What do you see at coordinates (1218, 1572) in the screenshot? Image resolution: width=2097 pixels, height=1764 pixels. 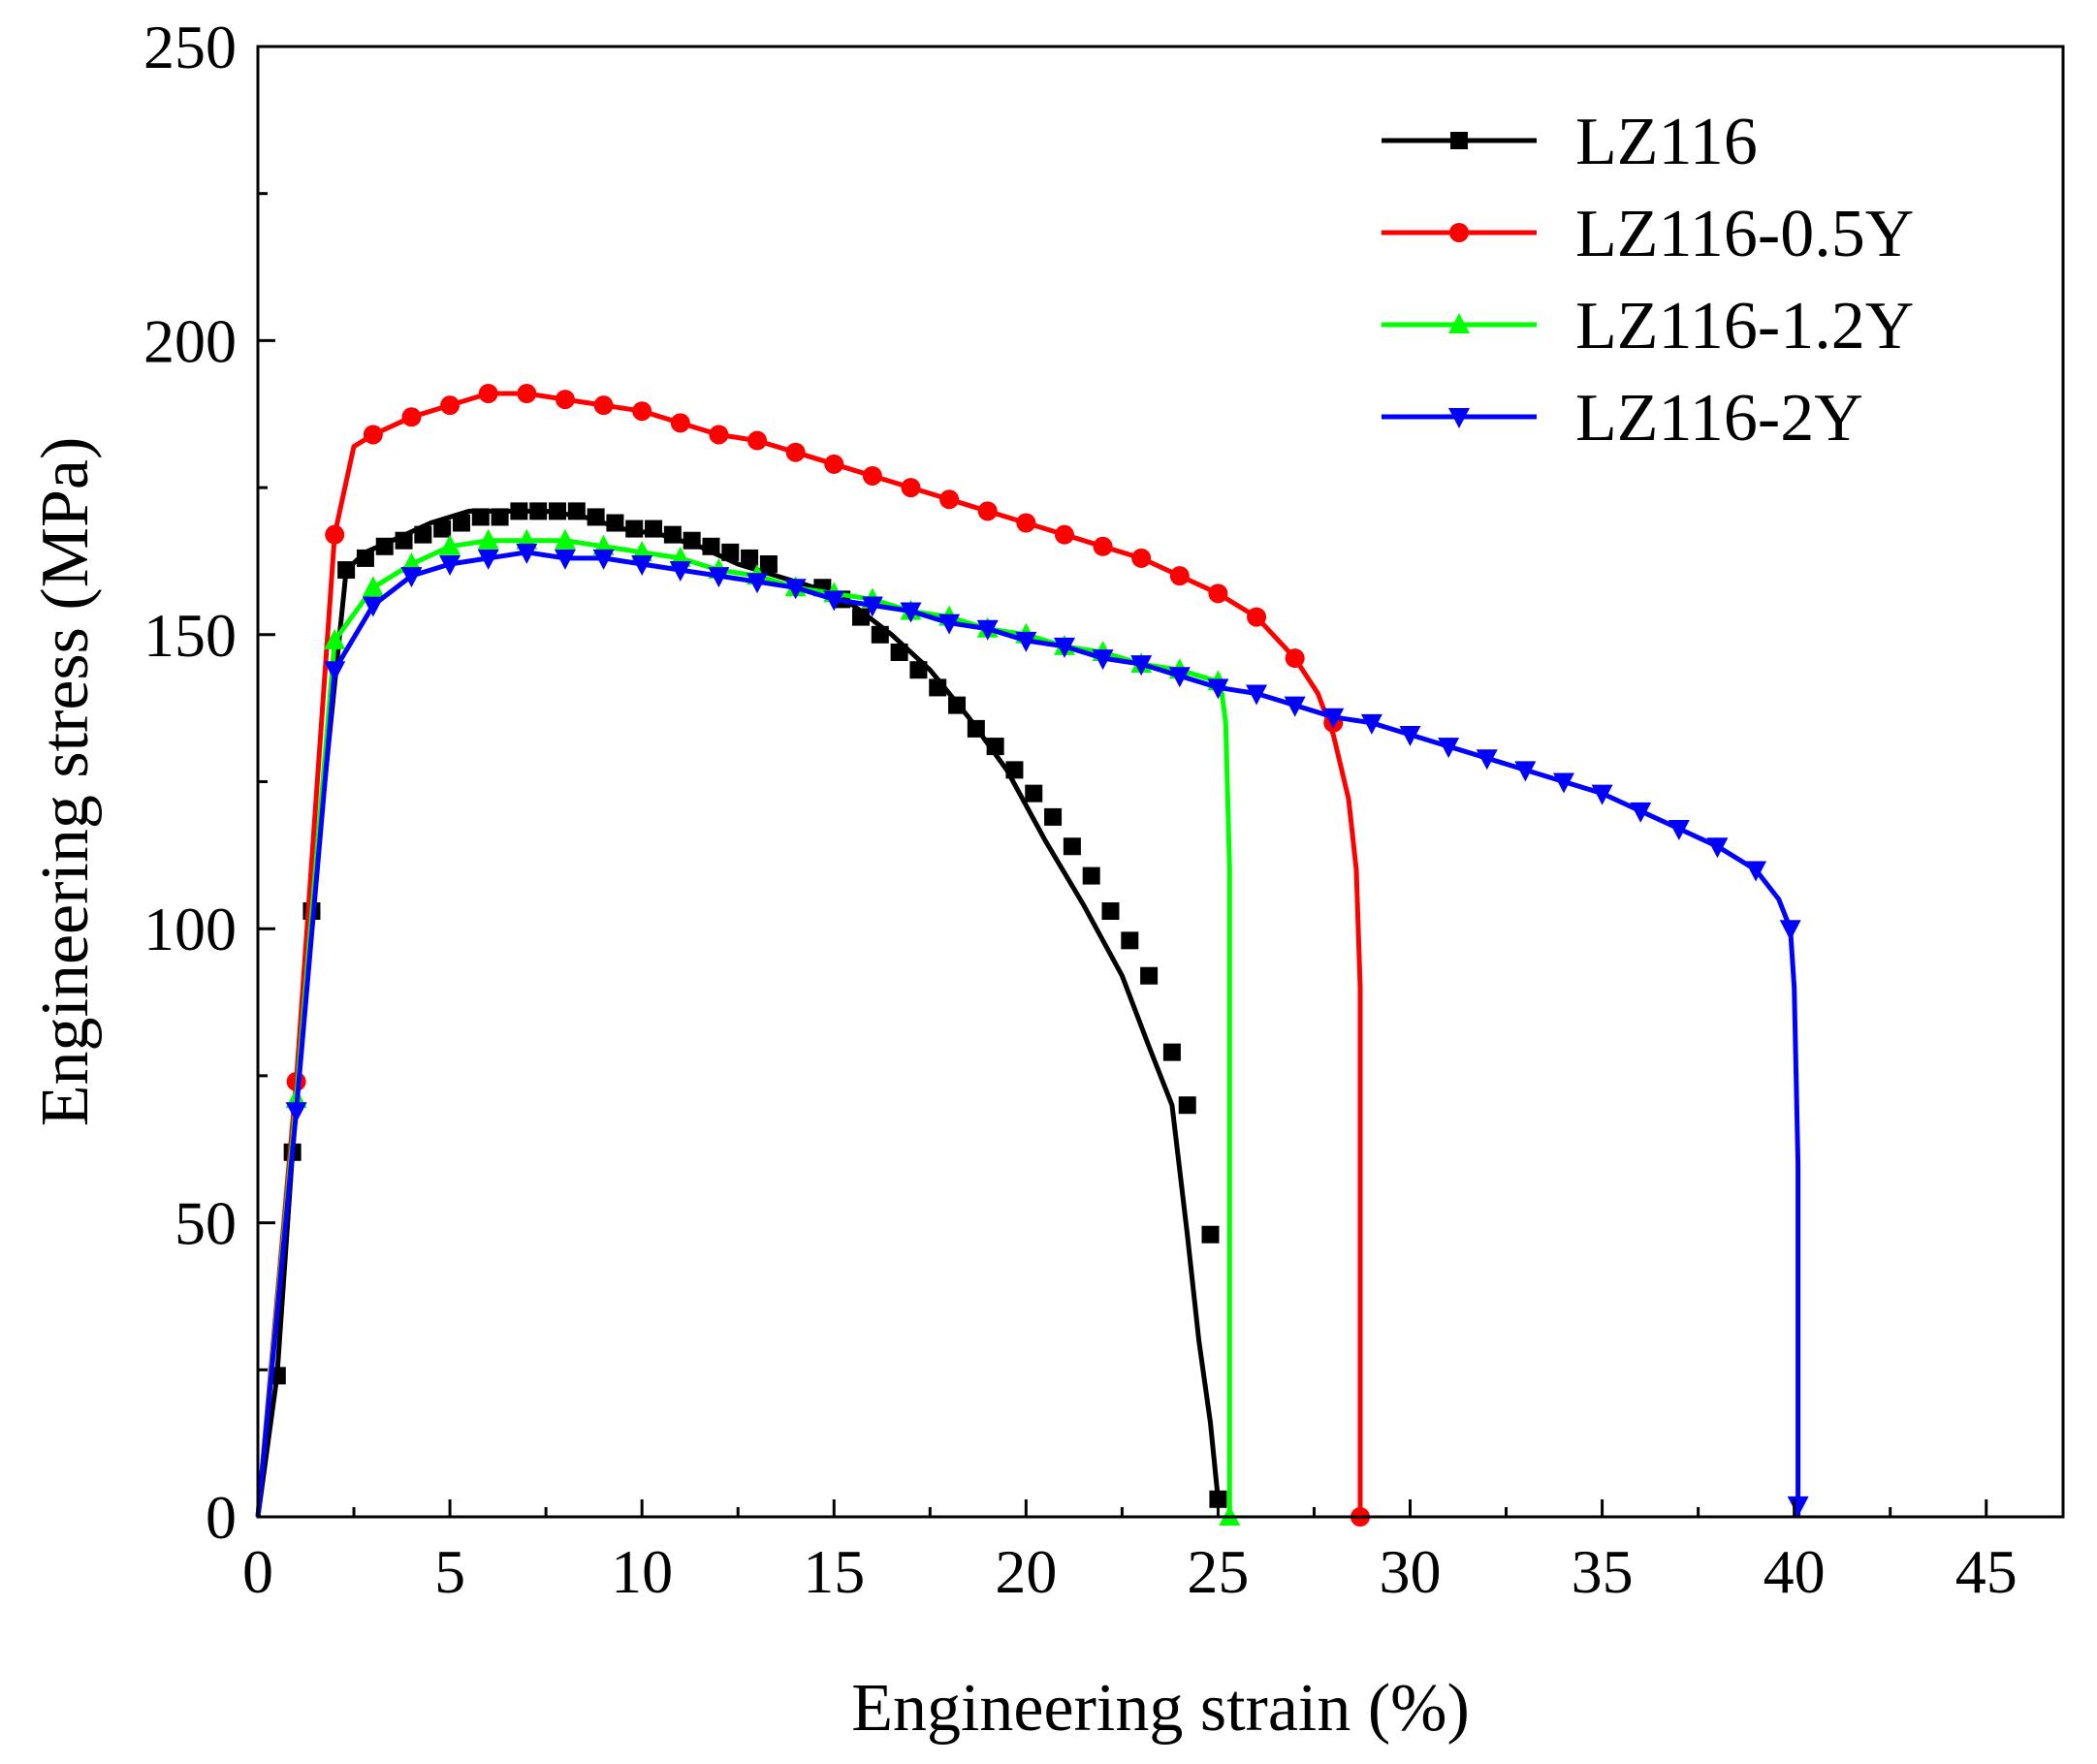 I see `x-tick-label: 25` at bounding box center [1218, 1572].